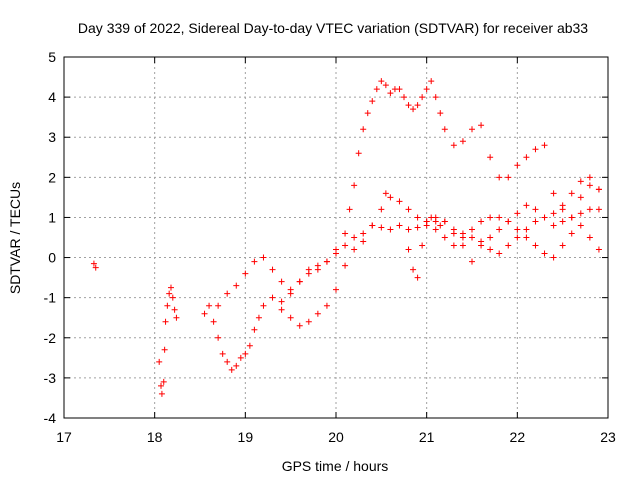 The height and width of the screenshot is (480, 640). Describe the element at coordinates (52, 57) in the screenshot. I see `y-tick-label: 5` at that location.